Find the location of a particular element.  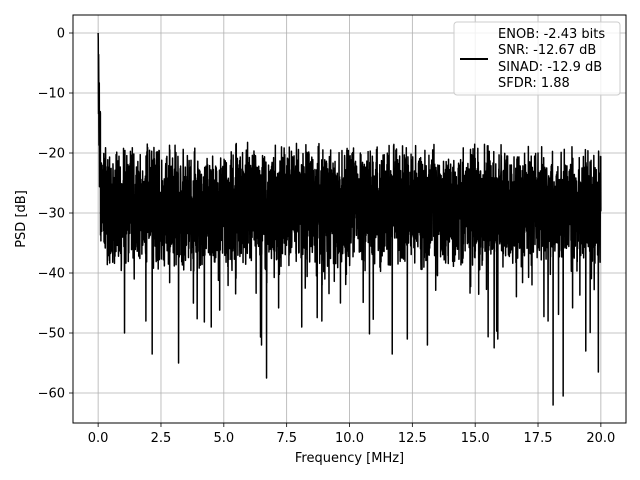

x-axis-ticks: 0.0 2.5 5.0 7.5 10.0 12.5 15.0 17.5 20.0 is located at coordinates (351, 434).